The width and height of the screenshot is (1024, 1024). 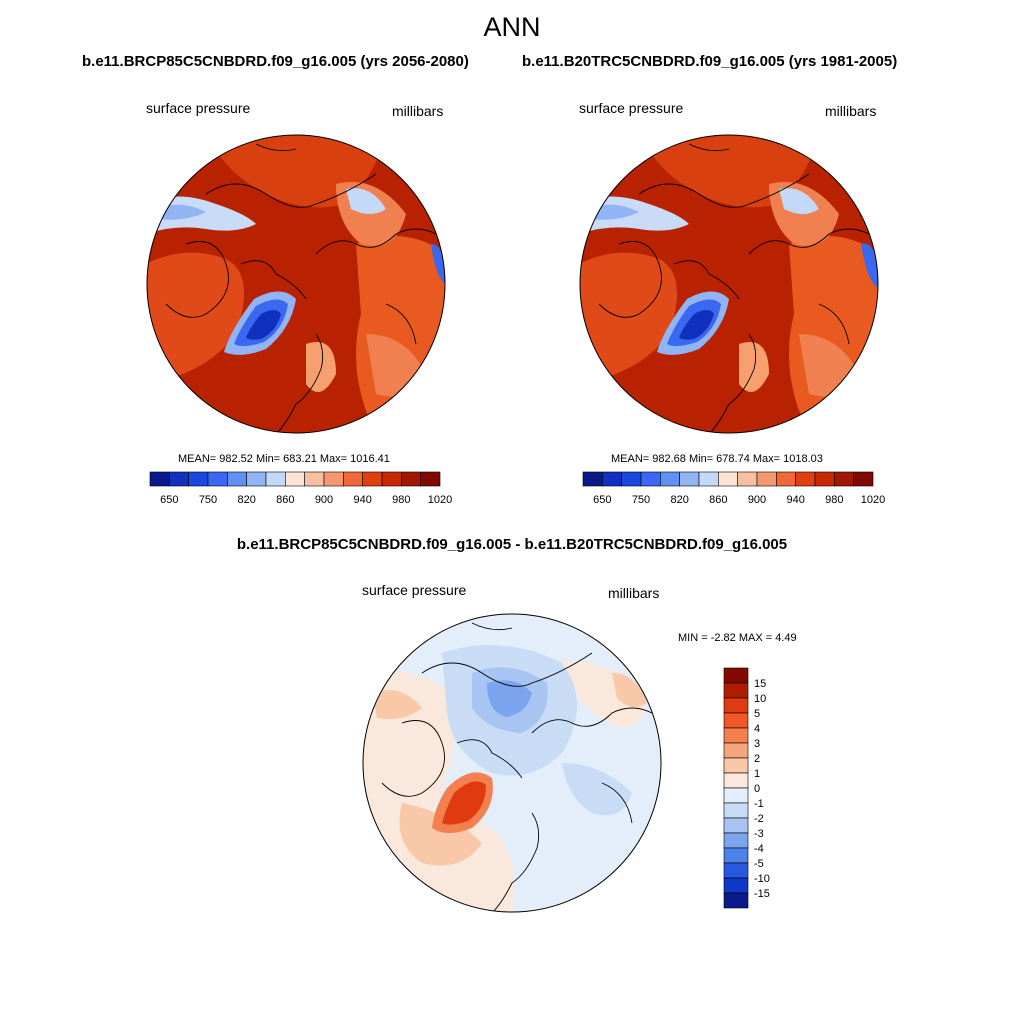 What do you see at coordinates (717, 459) in the screenshot?
I see `right-stats: MEAN= 982.68 Min= 678.74 Max= 1018.03` at bounding box center [717, 459].